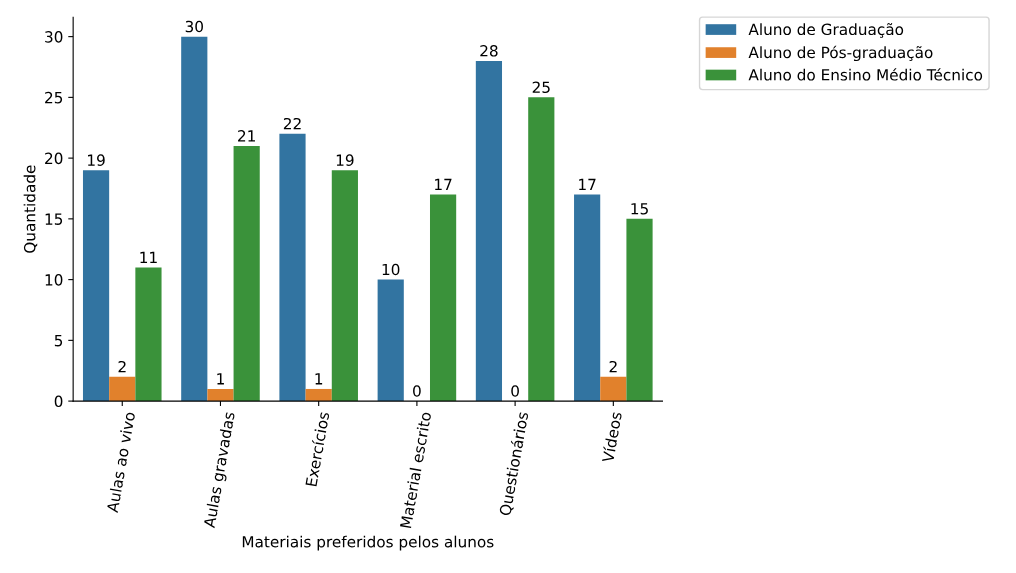 The width and height of the screenshot is (1016, 573). Describe the element at coordinates (121, 462) in the screenshot. I see `x-tick-label: Aulas ao vivo` at that location.